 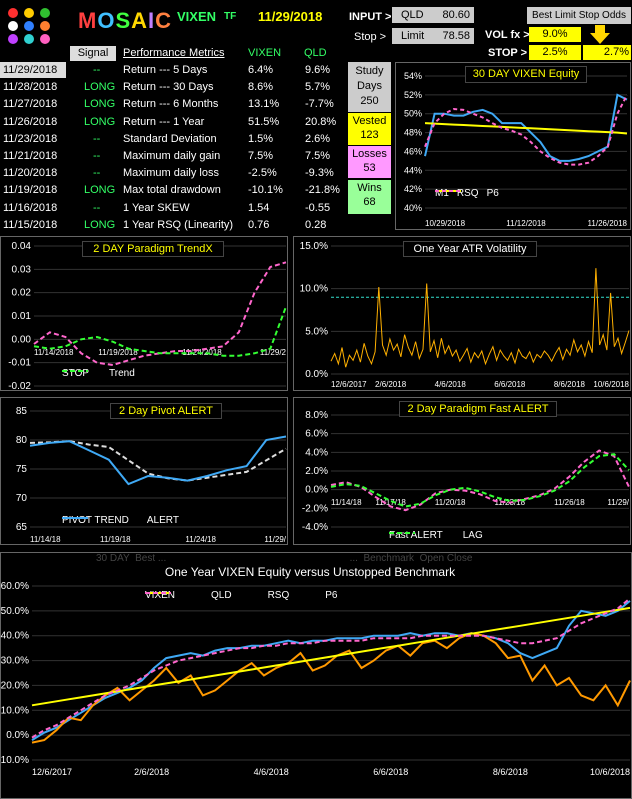 I want to click on y-tick-label: 50.0%, so click(x=15, y=611).